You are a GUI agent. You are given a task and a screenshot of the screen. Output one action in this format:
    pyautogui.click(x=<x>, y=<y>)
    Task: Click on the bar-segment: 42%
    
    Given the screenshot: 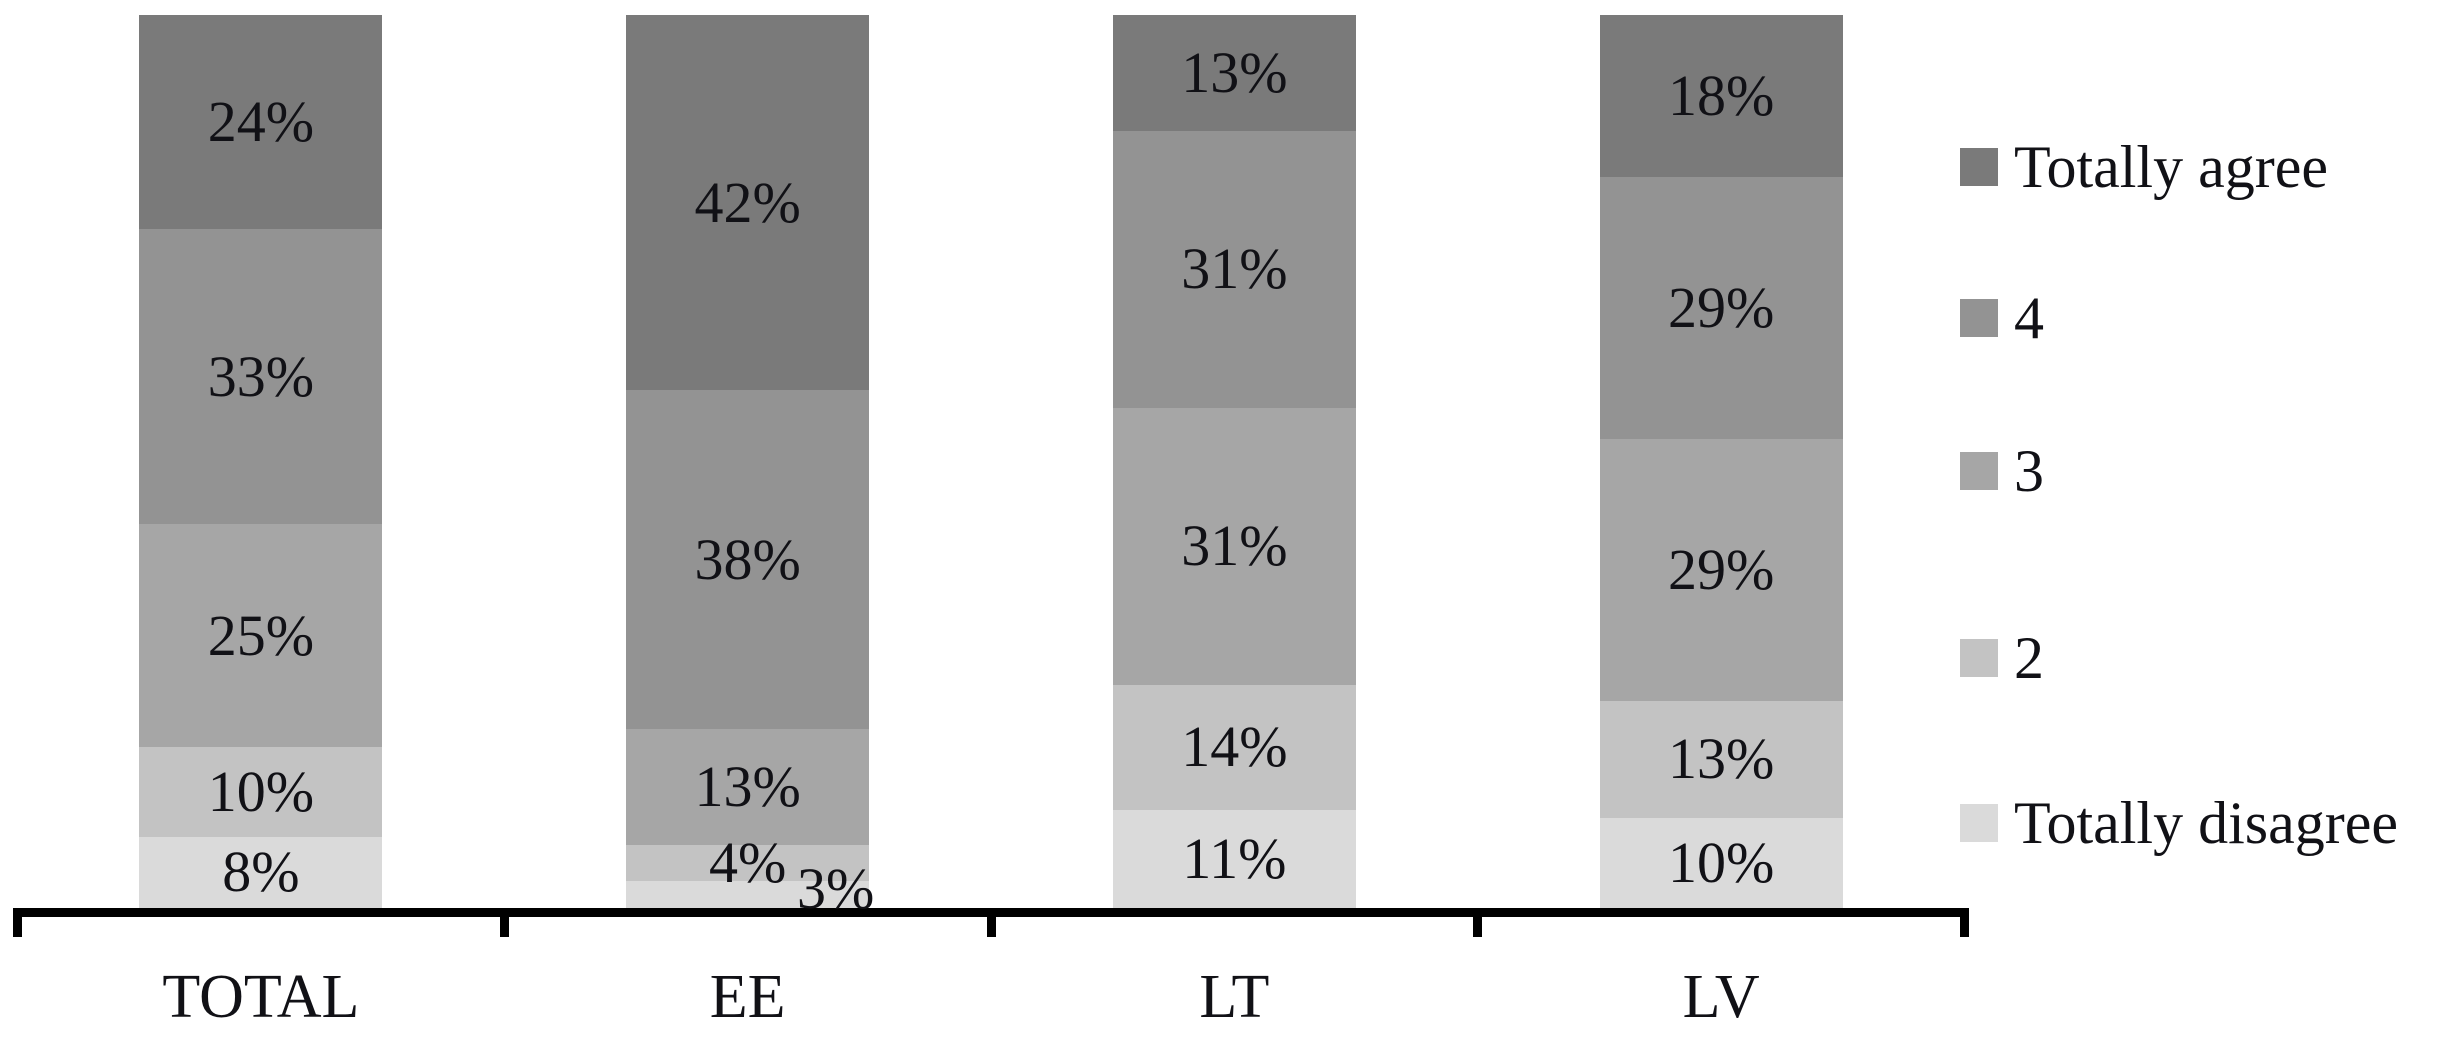 What is the action you would take?
    pyautogui.click(x=748, y=203)
    